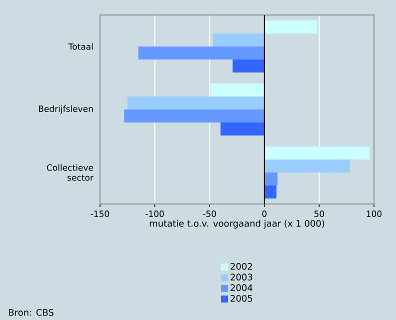 Image resolution: width=396 pixels, height=320 pixels. What do you see at coordinates (237, 224) in the screenshot?
I see `x-axis-title: mutatie t.o.v. voorgaand jaar (x 1 000)` at bounding box center [237, 224].